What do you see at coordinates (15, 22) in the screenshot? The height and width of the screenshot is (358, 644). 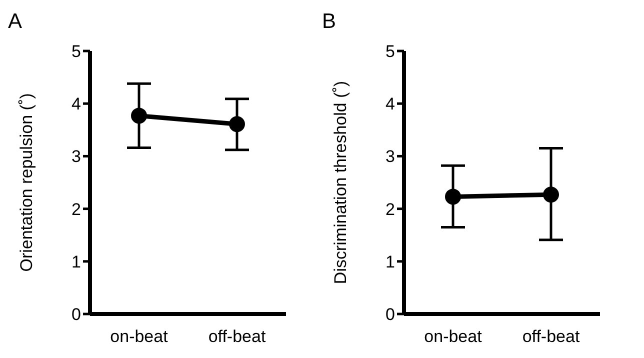 I see `chart-title: A` at bounding box center [15, 22].